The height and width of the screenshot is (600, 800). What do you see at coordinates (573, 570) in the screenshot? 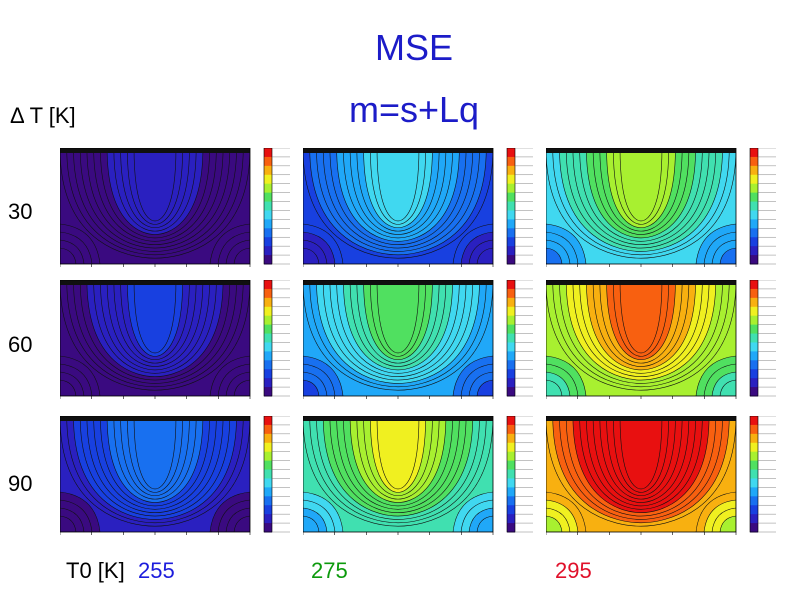
I see `column-label-295: 295` at bounding box center [573, 570].